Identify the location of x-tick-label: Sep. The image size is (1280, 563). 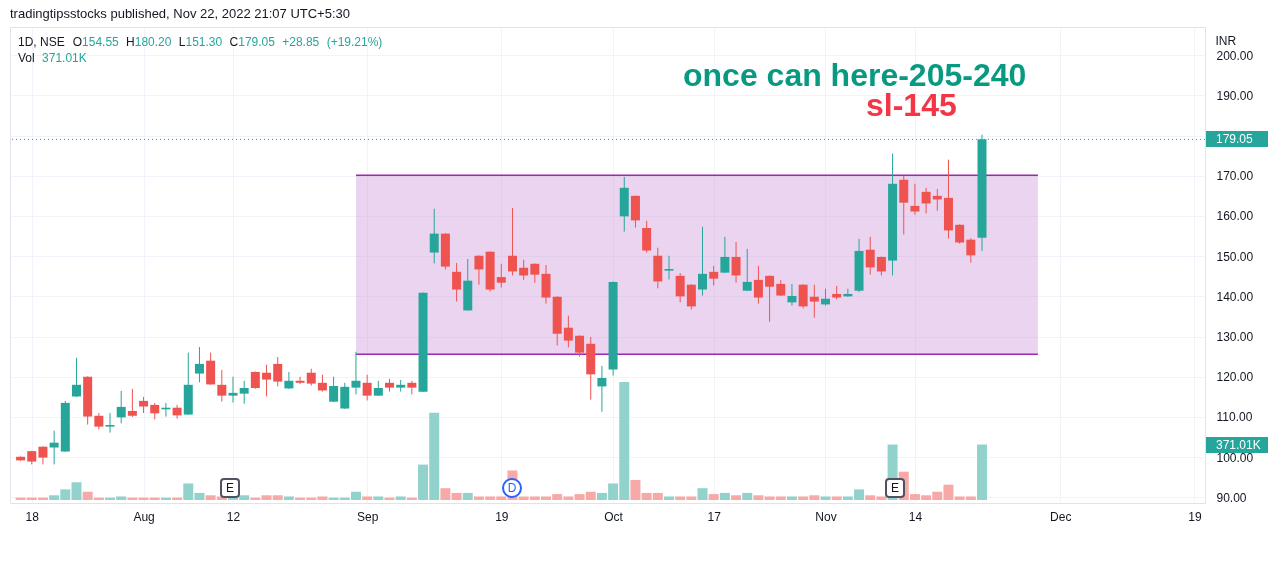
(367, 516).